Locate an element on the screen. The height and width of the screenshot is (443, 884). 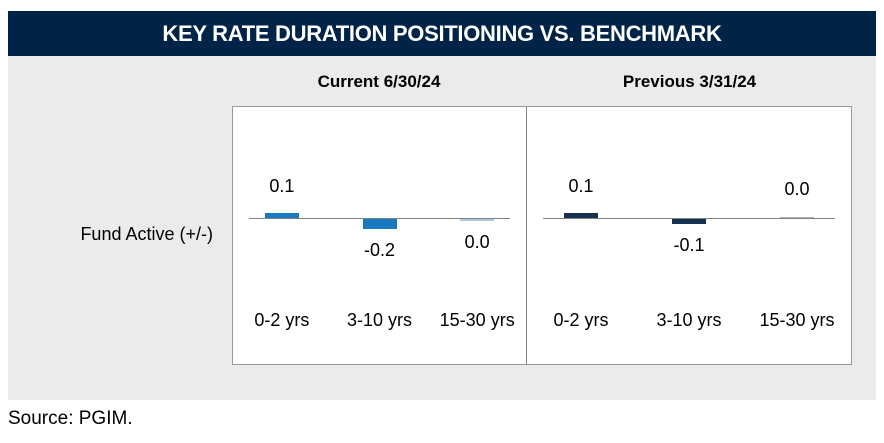
source-note: Source: PGIM. is located at coordinates (70, 418).